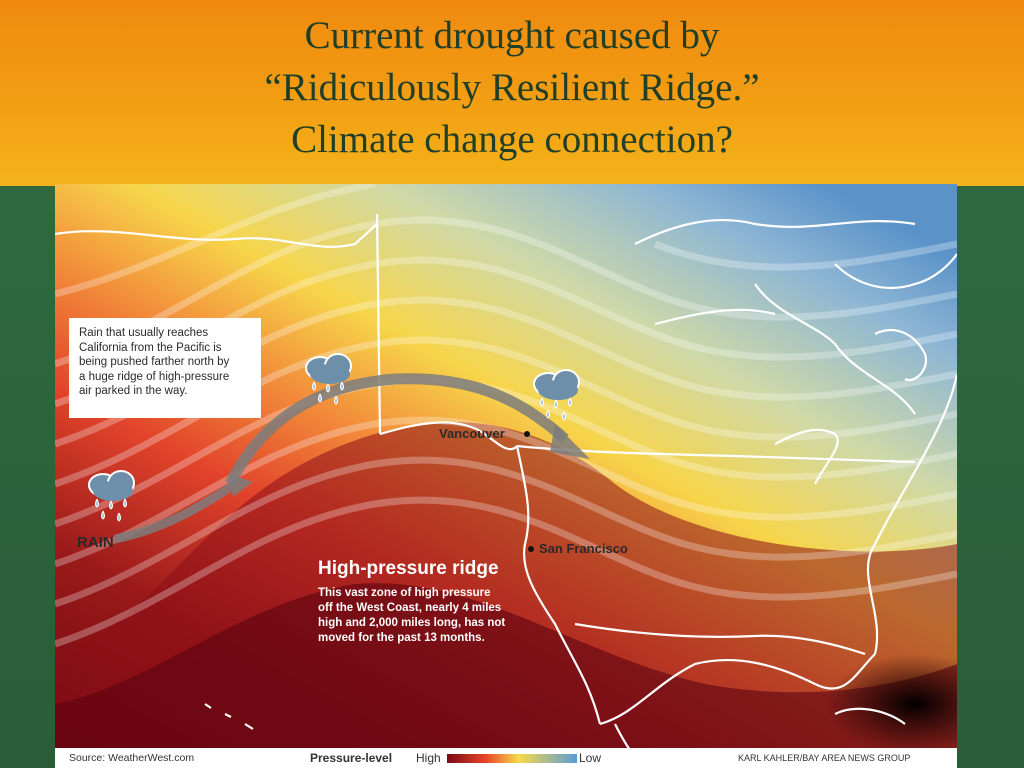  What do you see at coordinates (590, 758) in the screenshot?
I see `legend-low-label: Low` at bounding box center [590, 758].